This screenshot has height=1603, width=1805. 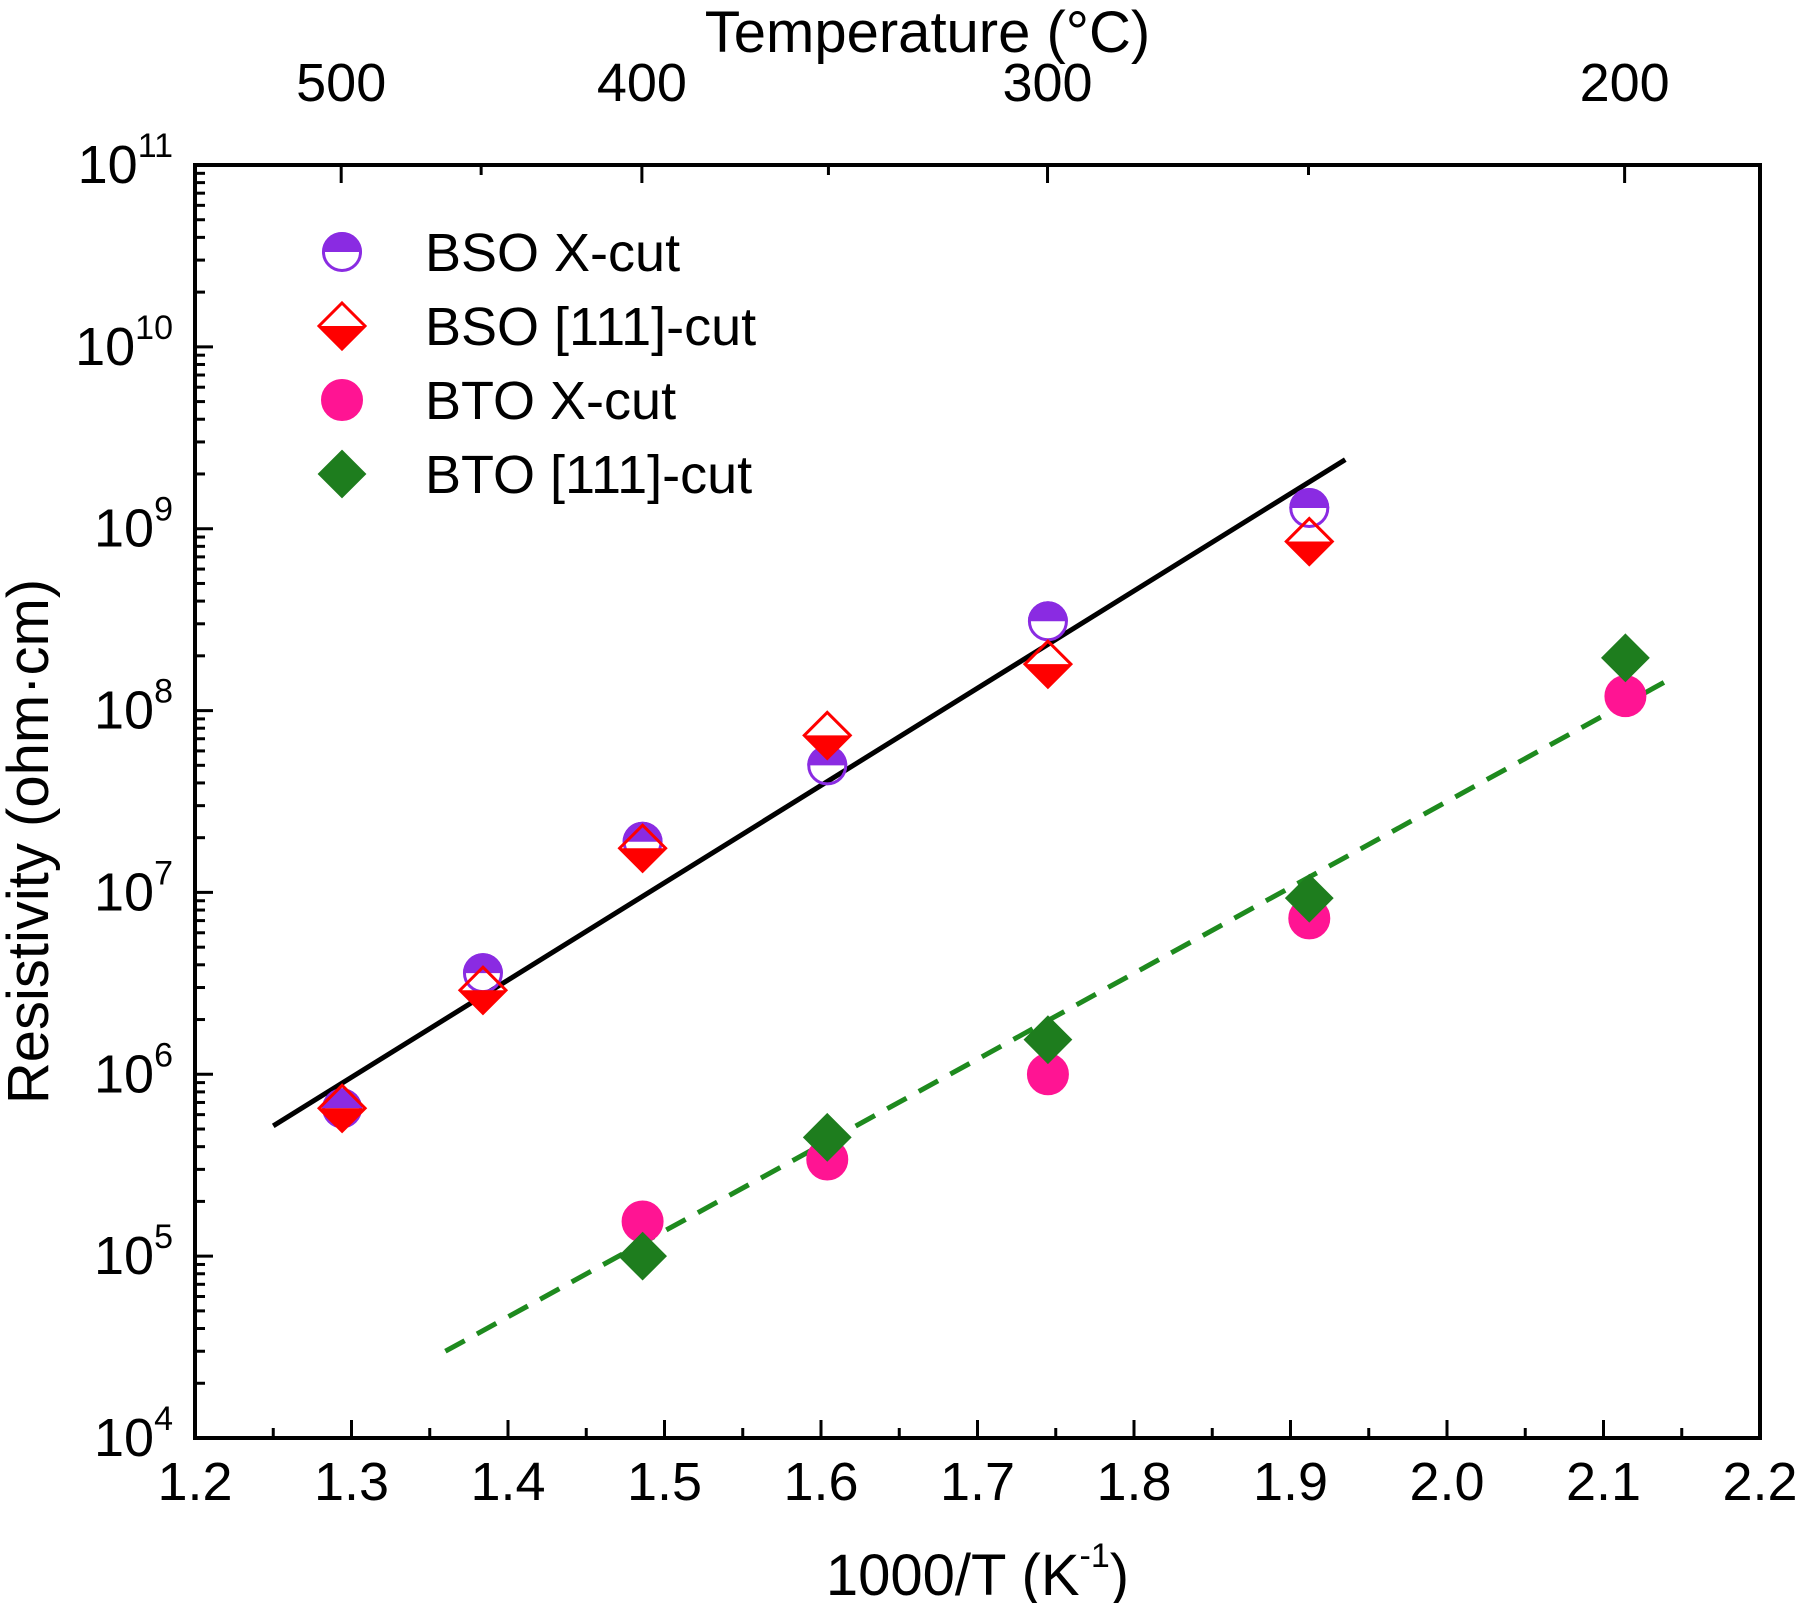 I want to click on legend-label-bso-x-cut: BSO X-cut, so click(x=552, y=253).